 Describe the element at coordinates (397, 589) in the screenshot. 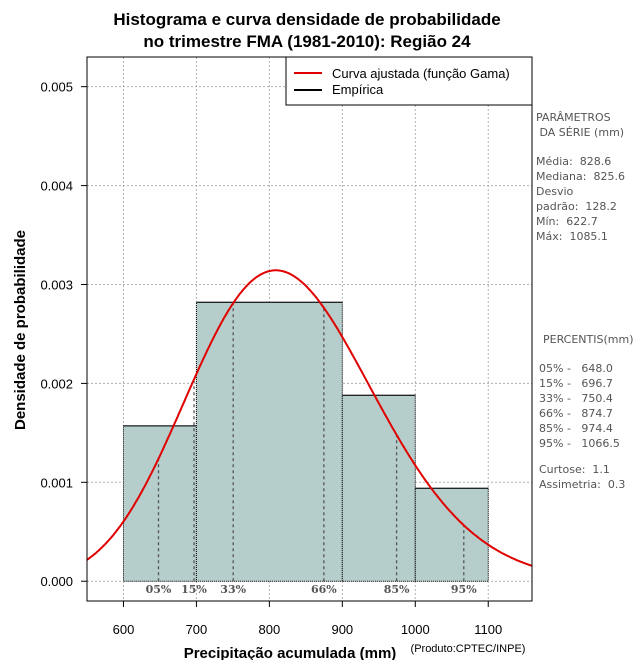

I see `percentile-label: 85%` at that location.